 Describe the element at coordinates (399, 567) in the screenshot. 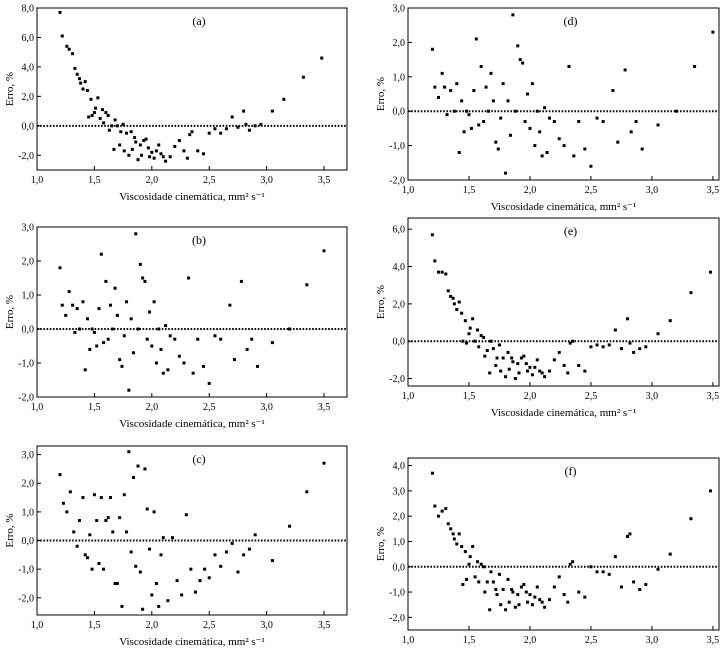

I see `y-tick-label: 0,0` at that location.